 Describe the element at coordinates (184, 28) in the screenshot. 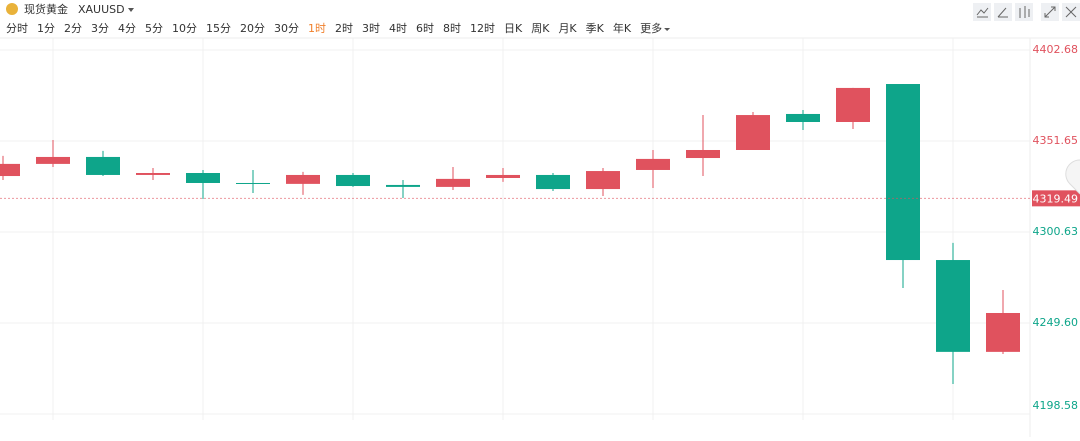

I see `period-button: 10分` at that location.